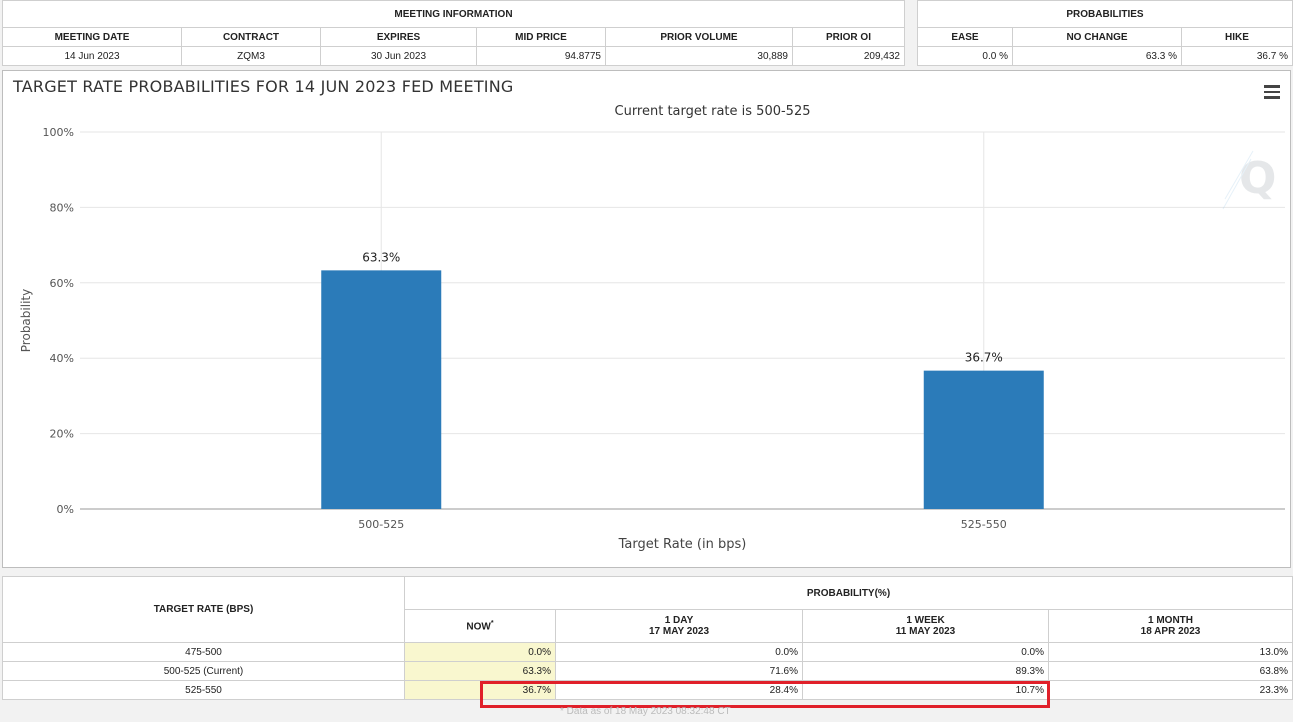 Image resolution: width=1293 pixels, height=722 pixels. Describe the element at coordinates (645, 711) in the screenshot. I see `data-timestamp-note: * Data as of 18 May 2023 08:32:48 CT` at that location.